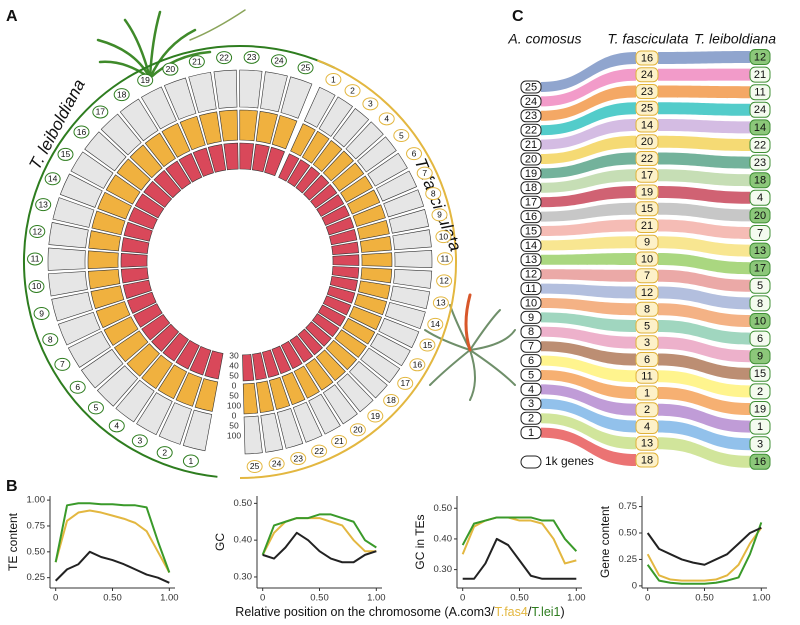 Image resolution: width=800 pixels, height=625 pixels. I want to click on chromosome-label: 19, so click(531, 174).